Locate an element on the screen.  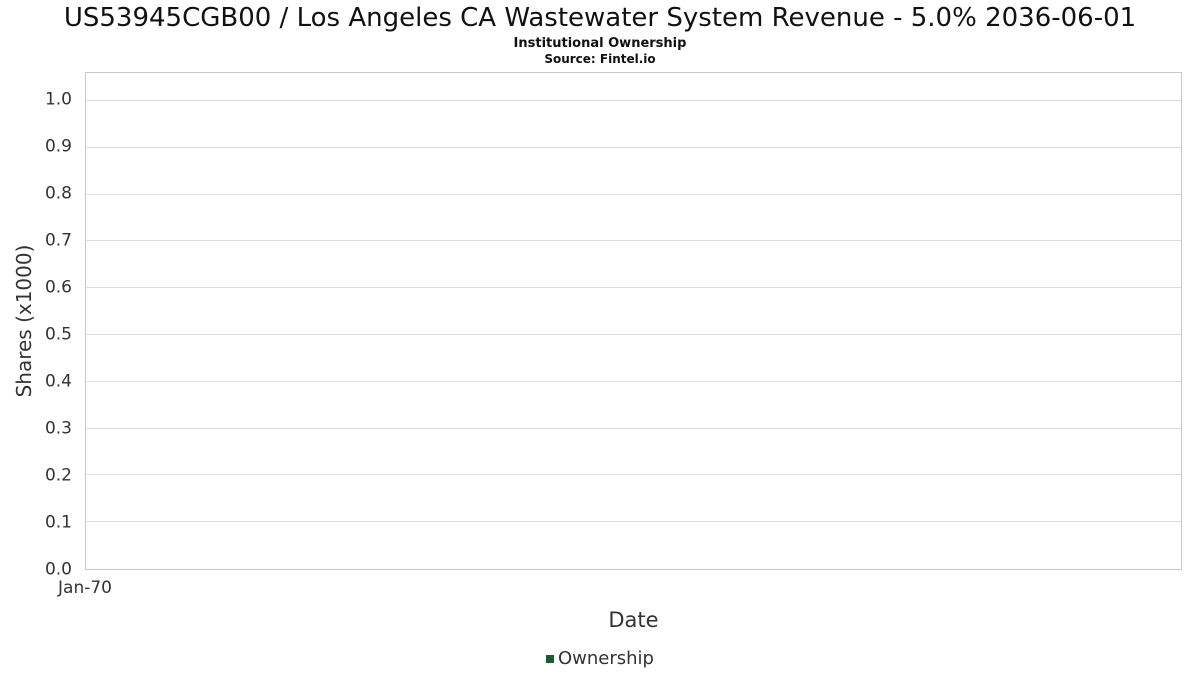
chart-source: Source: Fintel.io is located at coordinates (600, 59).